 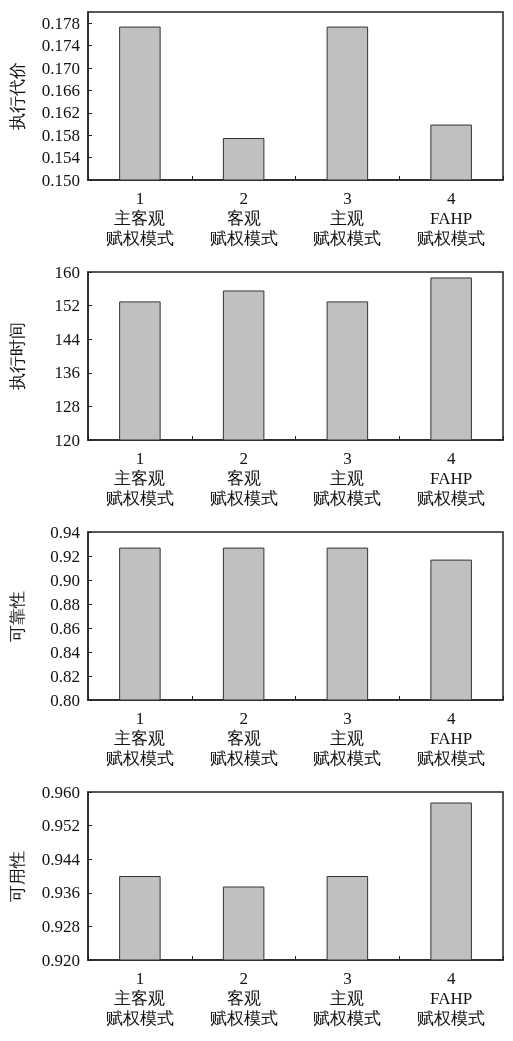 I want to click on y-tick-label: 0.80, so click(x=65, y=700).